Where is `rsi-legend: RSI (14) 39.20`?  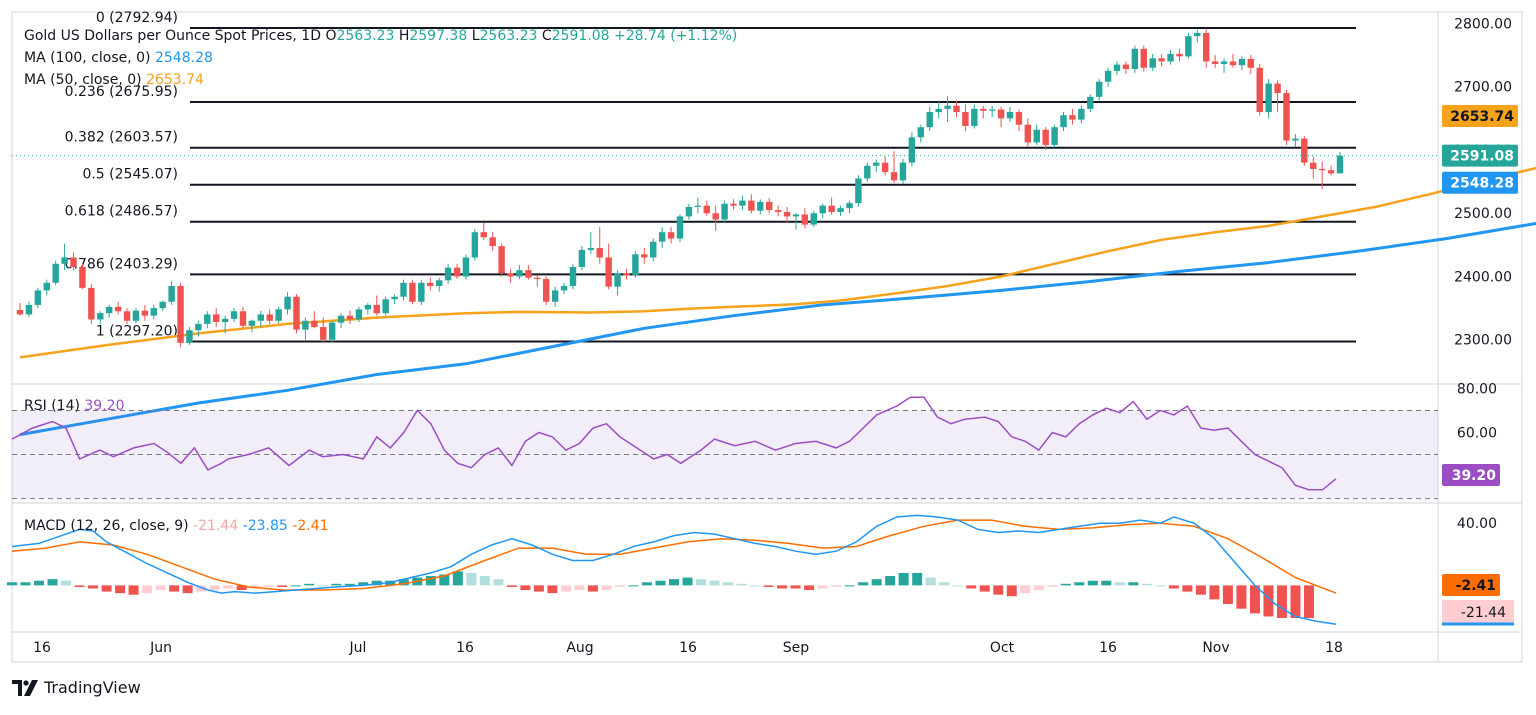 rsi-legend: RSI (14) 39.20 is located at coordinates (74, 406).